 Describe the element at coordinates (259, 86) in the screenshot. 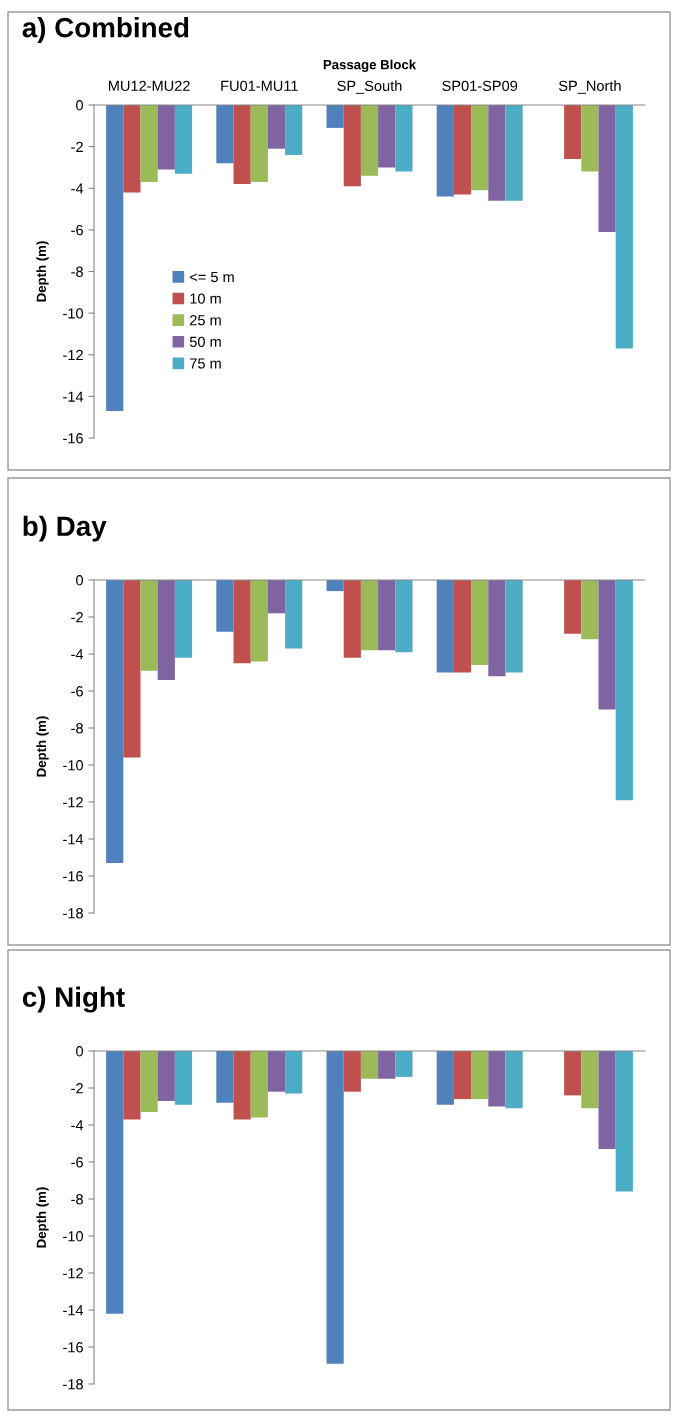

I see `x-tick-label: FU01-MU11` at that location.